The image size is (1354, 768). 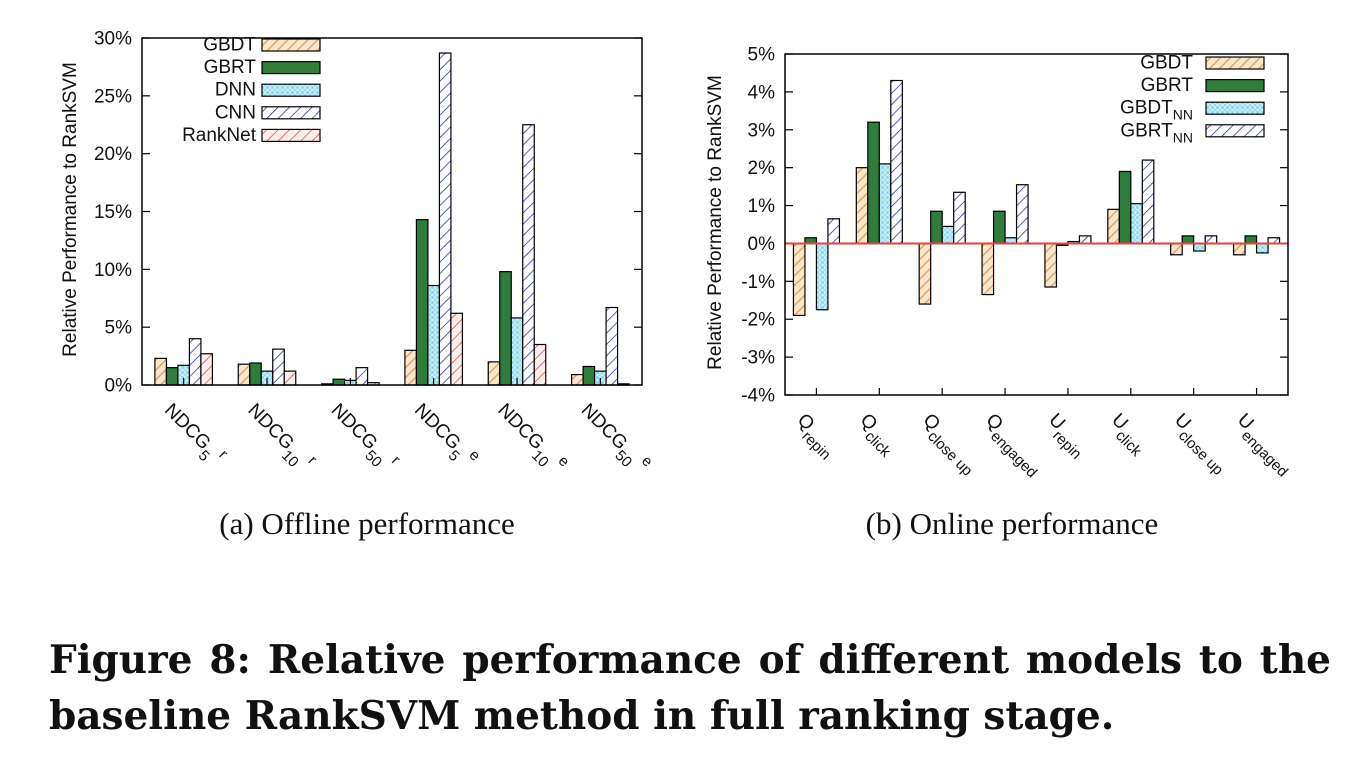 I want to click on x-tick-label: Qengaged, so click(x=1013, y=446).